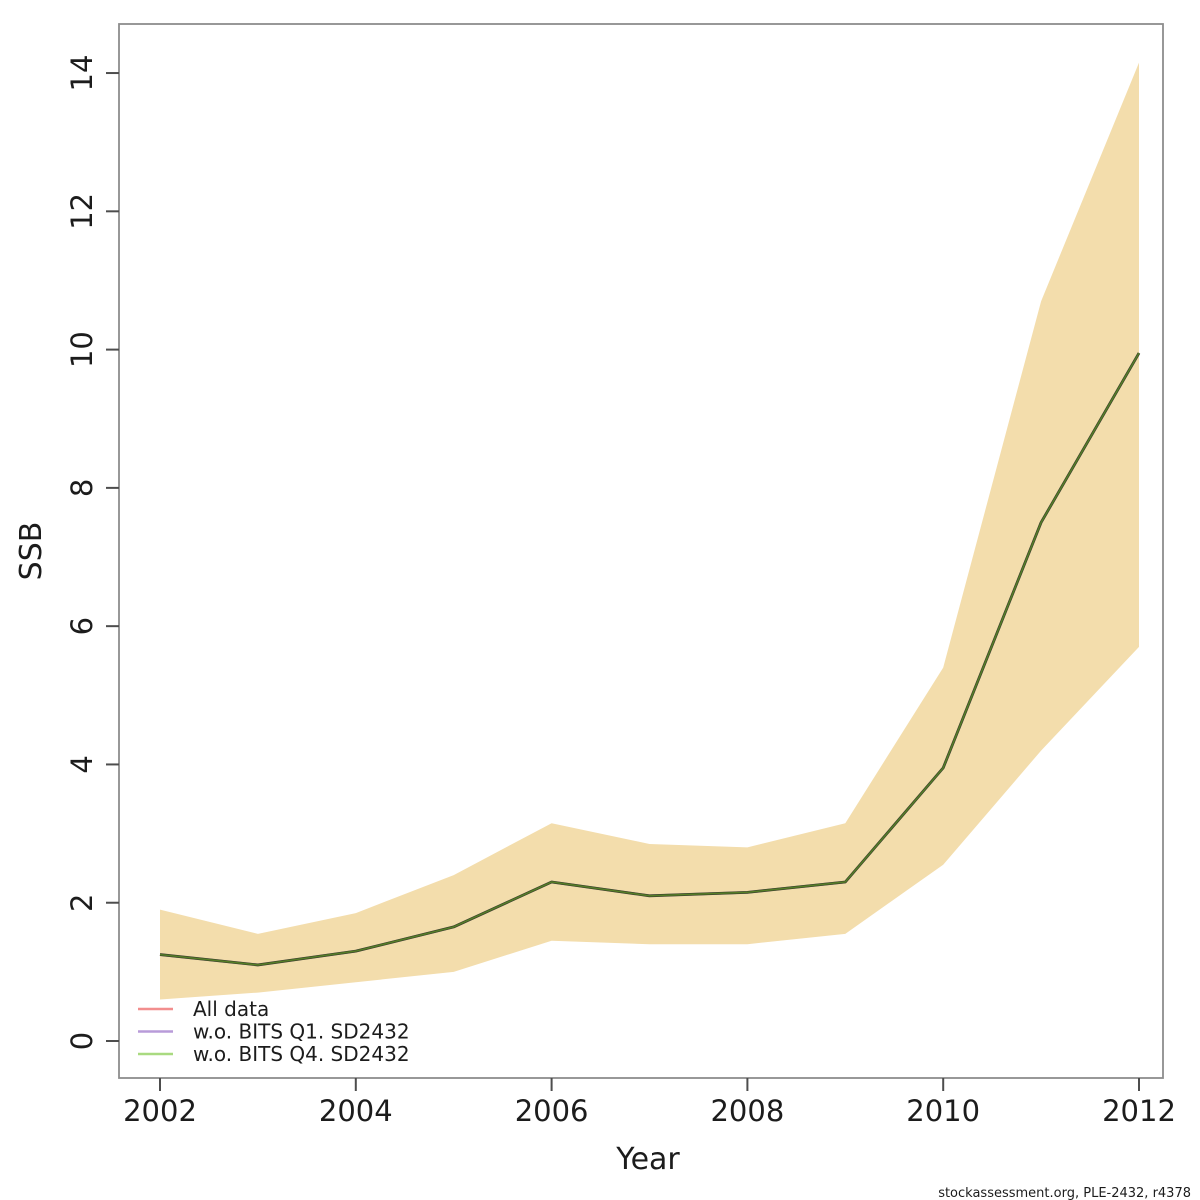 The width and height of the screenshot is (1200, 1200). What do you see at coordinates (82, 73) in the screenshot?
I see `y-tick-label: 14` at bounding box center [82, 73].